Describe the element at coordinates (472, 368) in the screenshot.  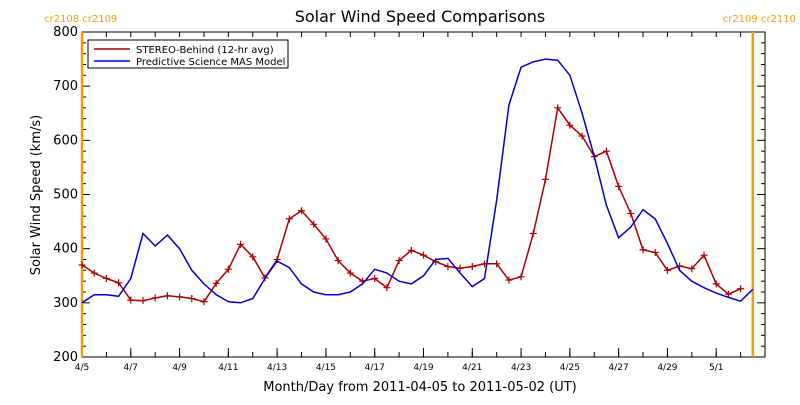
I see `x-tick-label: 4/21` at that location.